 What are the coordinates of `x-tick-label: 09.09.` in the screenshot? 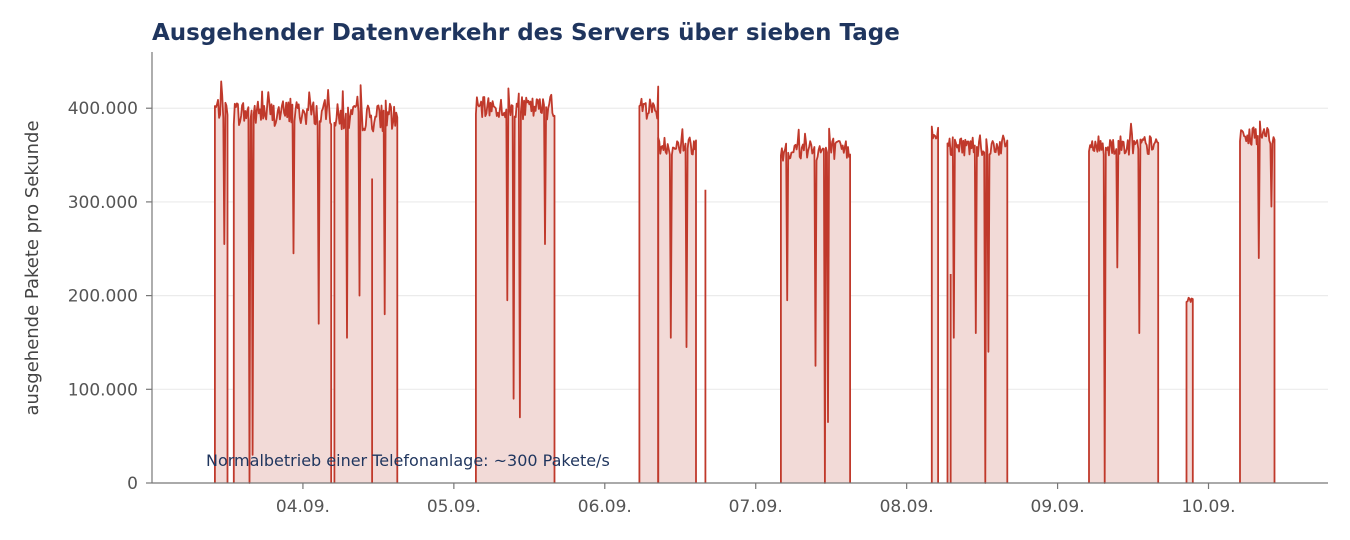 It's located at (1058, 507).